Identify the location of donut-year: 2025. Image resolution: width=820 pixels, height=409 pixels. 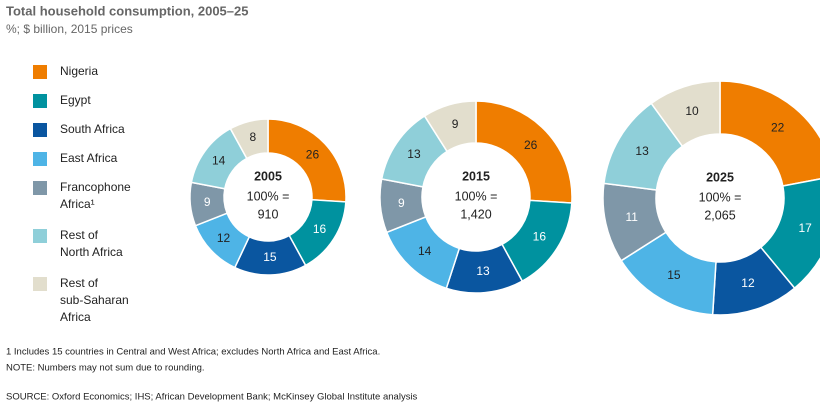
(720, 177).